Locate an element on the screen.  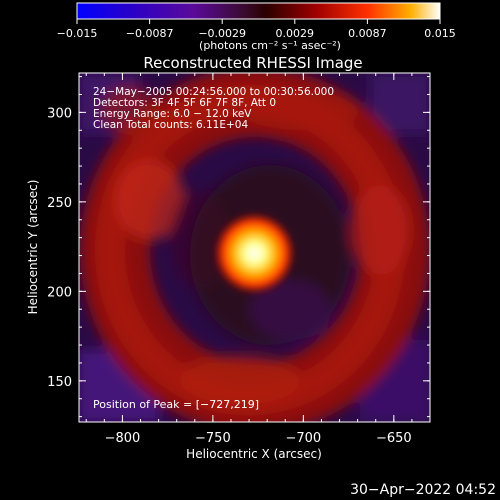
info-line: Detectors: 3F 4F 5F 6F 7F 8F, Att 0 is located at coordinates (184, 103).